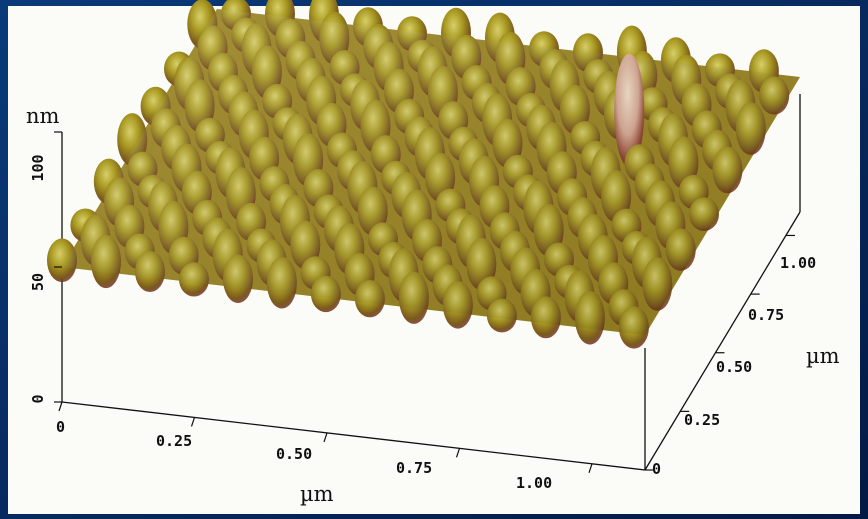  I want to click on z-tick-label-50: 50, so click(38, 282).